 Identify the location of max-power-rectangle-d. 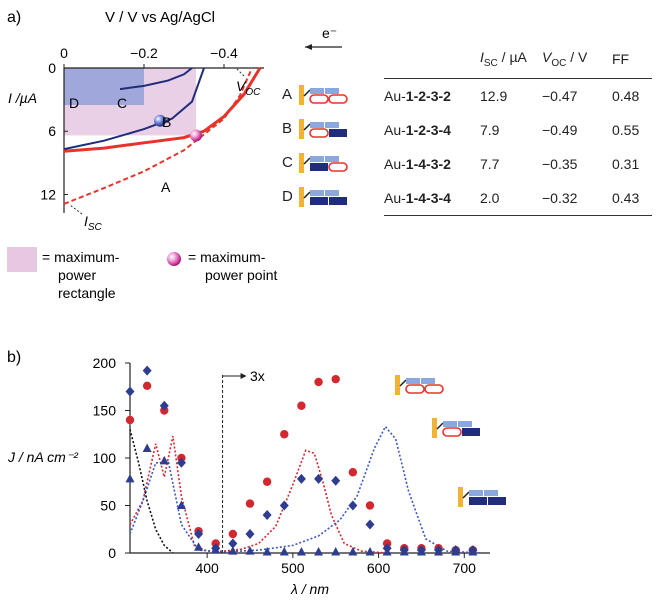
(104, 86).